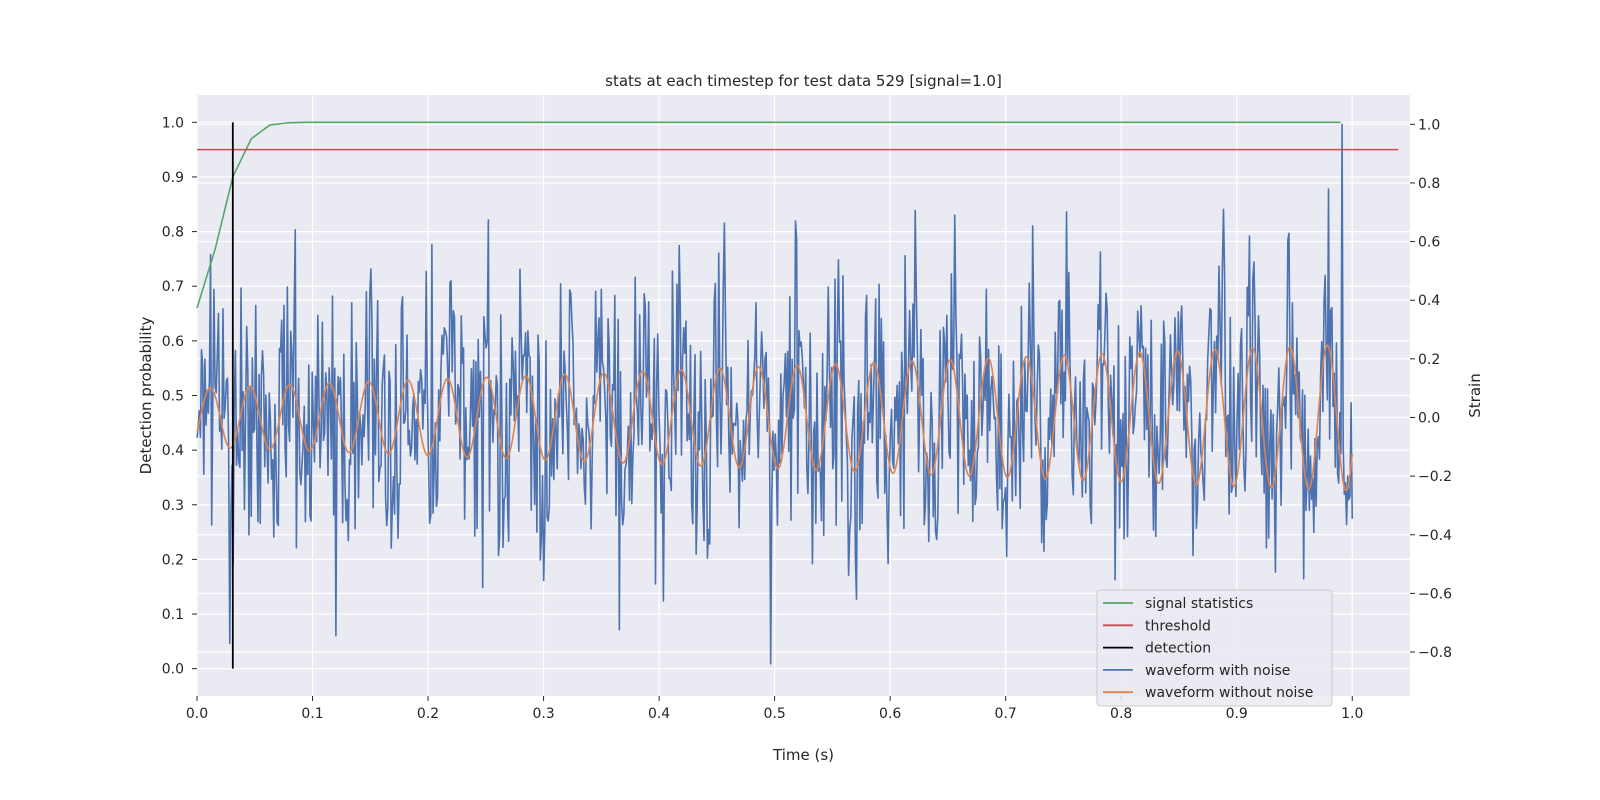  I want to click on y-tick-label: 0.8, so click(173, 233).